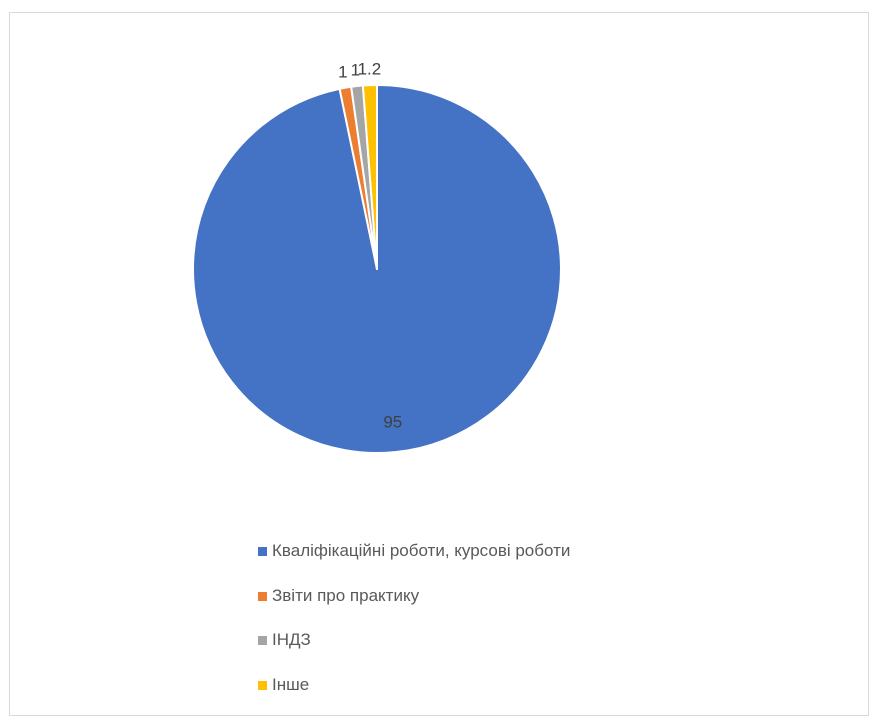 This screenshot has height=720, width=874. I want to click on label-practice-reports: 1, so click(342, 71).